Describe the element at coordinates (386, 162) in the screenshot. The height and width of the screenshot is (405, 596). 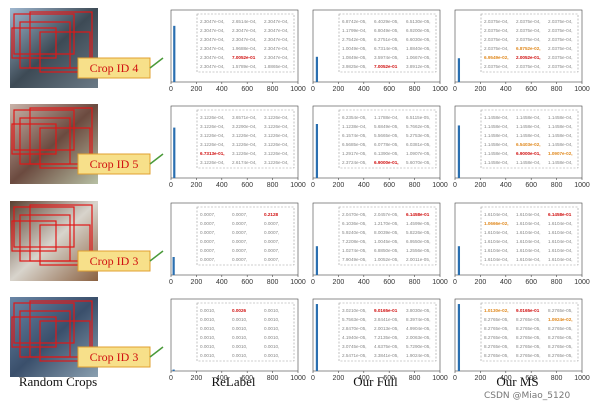
I see `number-cell: 6.9000e-01,` at that location.